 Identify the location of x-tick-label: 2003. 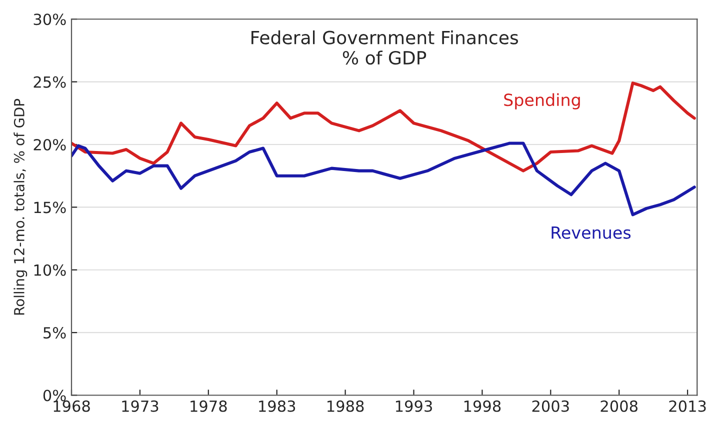
(550, 406).